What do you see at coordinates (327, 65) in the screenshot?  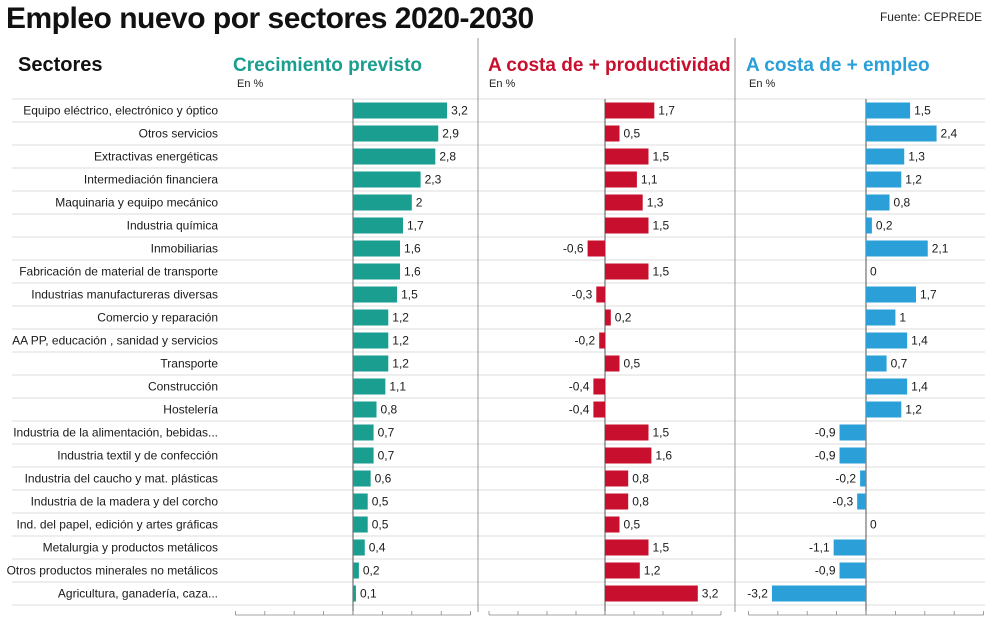 I see `panel-title-crecimiento: Crecimiento previsto` at bounding box center [327, 65].